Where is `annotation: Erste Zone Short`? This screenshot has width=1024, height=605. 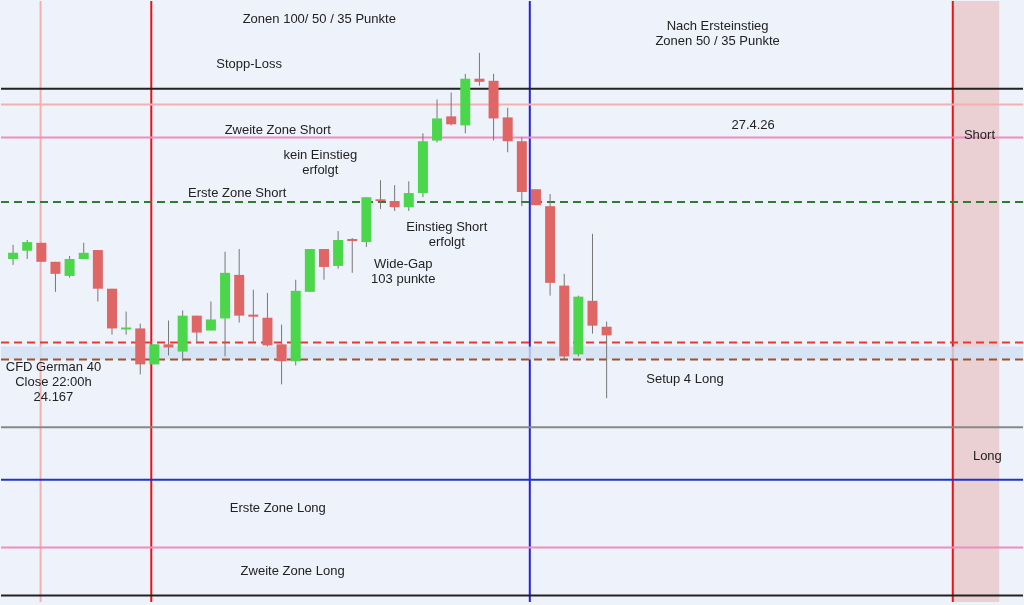
annotation: Erste Zone Short is located at coordinates (237, 192).